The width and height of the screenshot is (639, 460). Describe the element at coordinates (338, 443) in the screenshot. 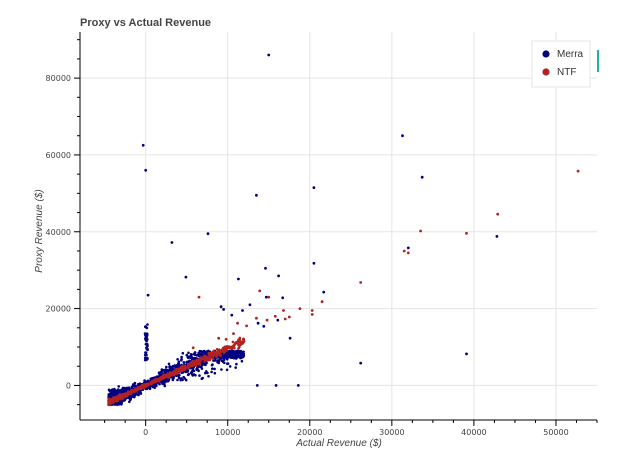

I see `x-axis-label: Actual Revenue ($)` at that location.